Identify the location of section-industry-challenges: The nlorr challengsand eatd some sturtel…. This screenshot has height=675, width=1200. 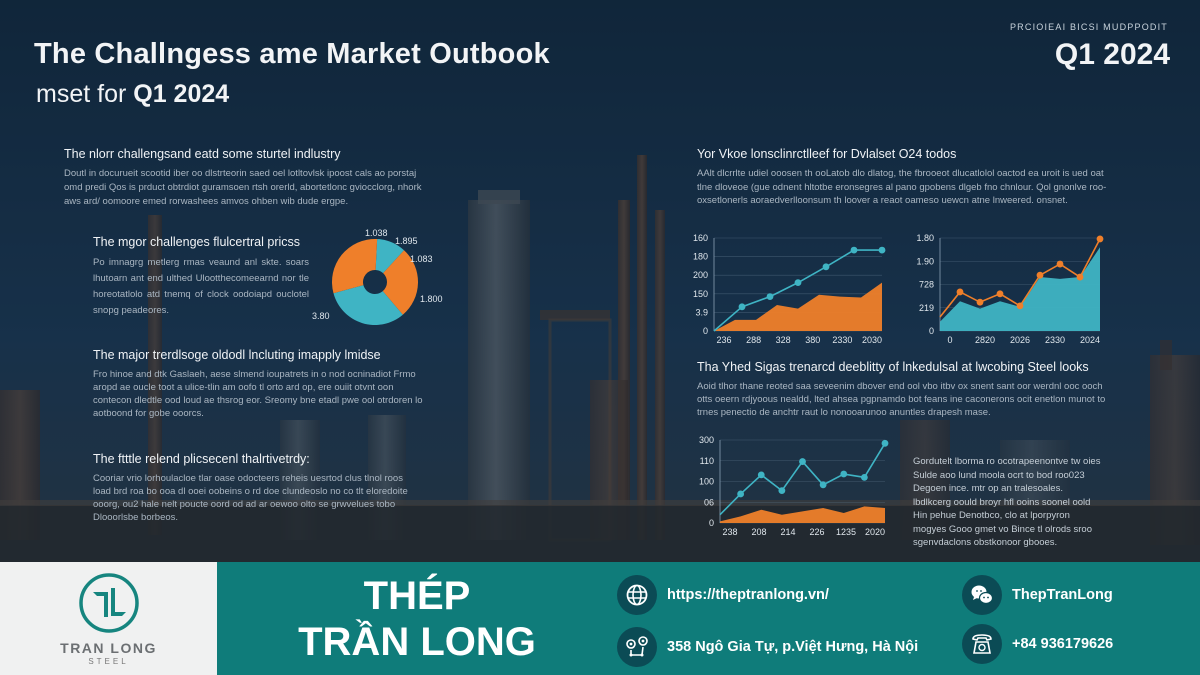
(249, 178).